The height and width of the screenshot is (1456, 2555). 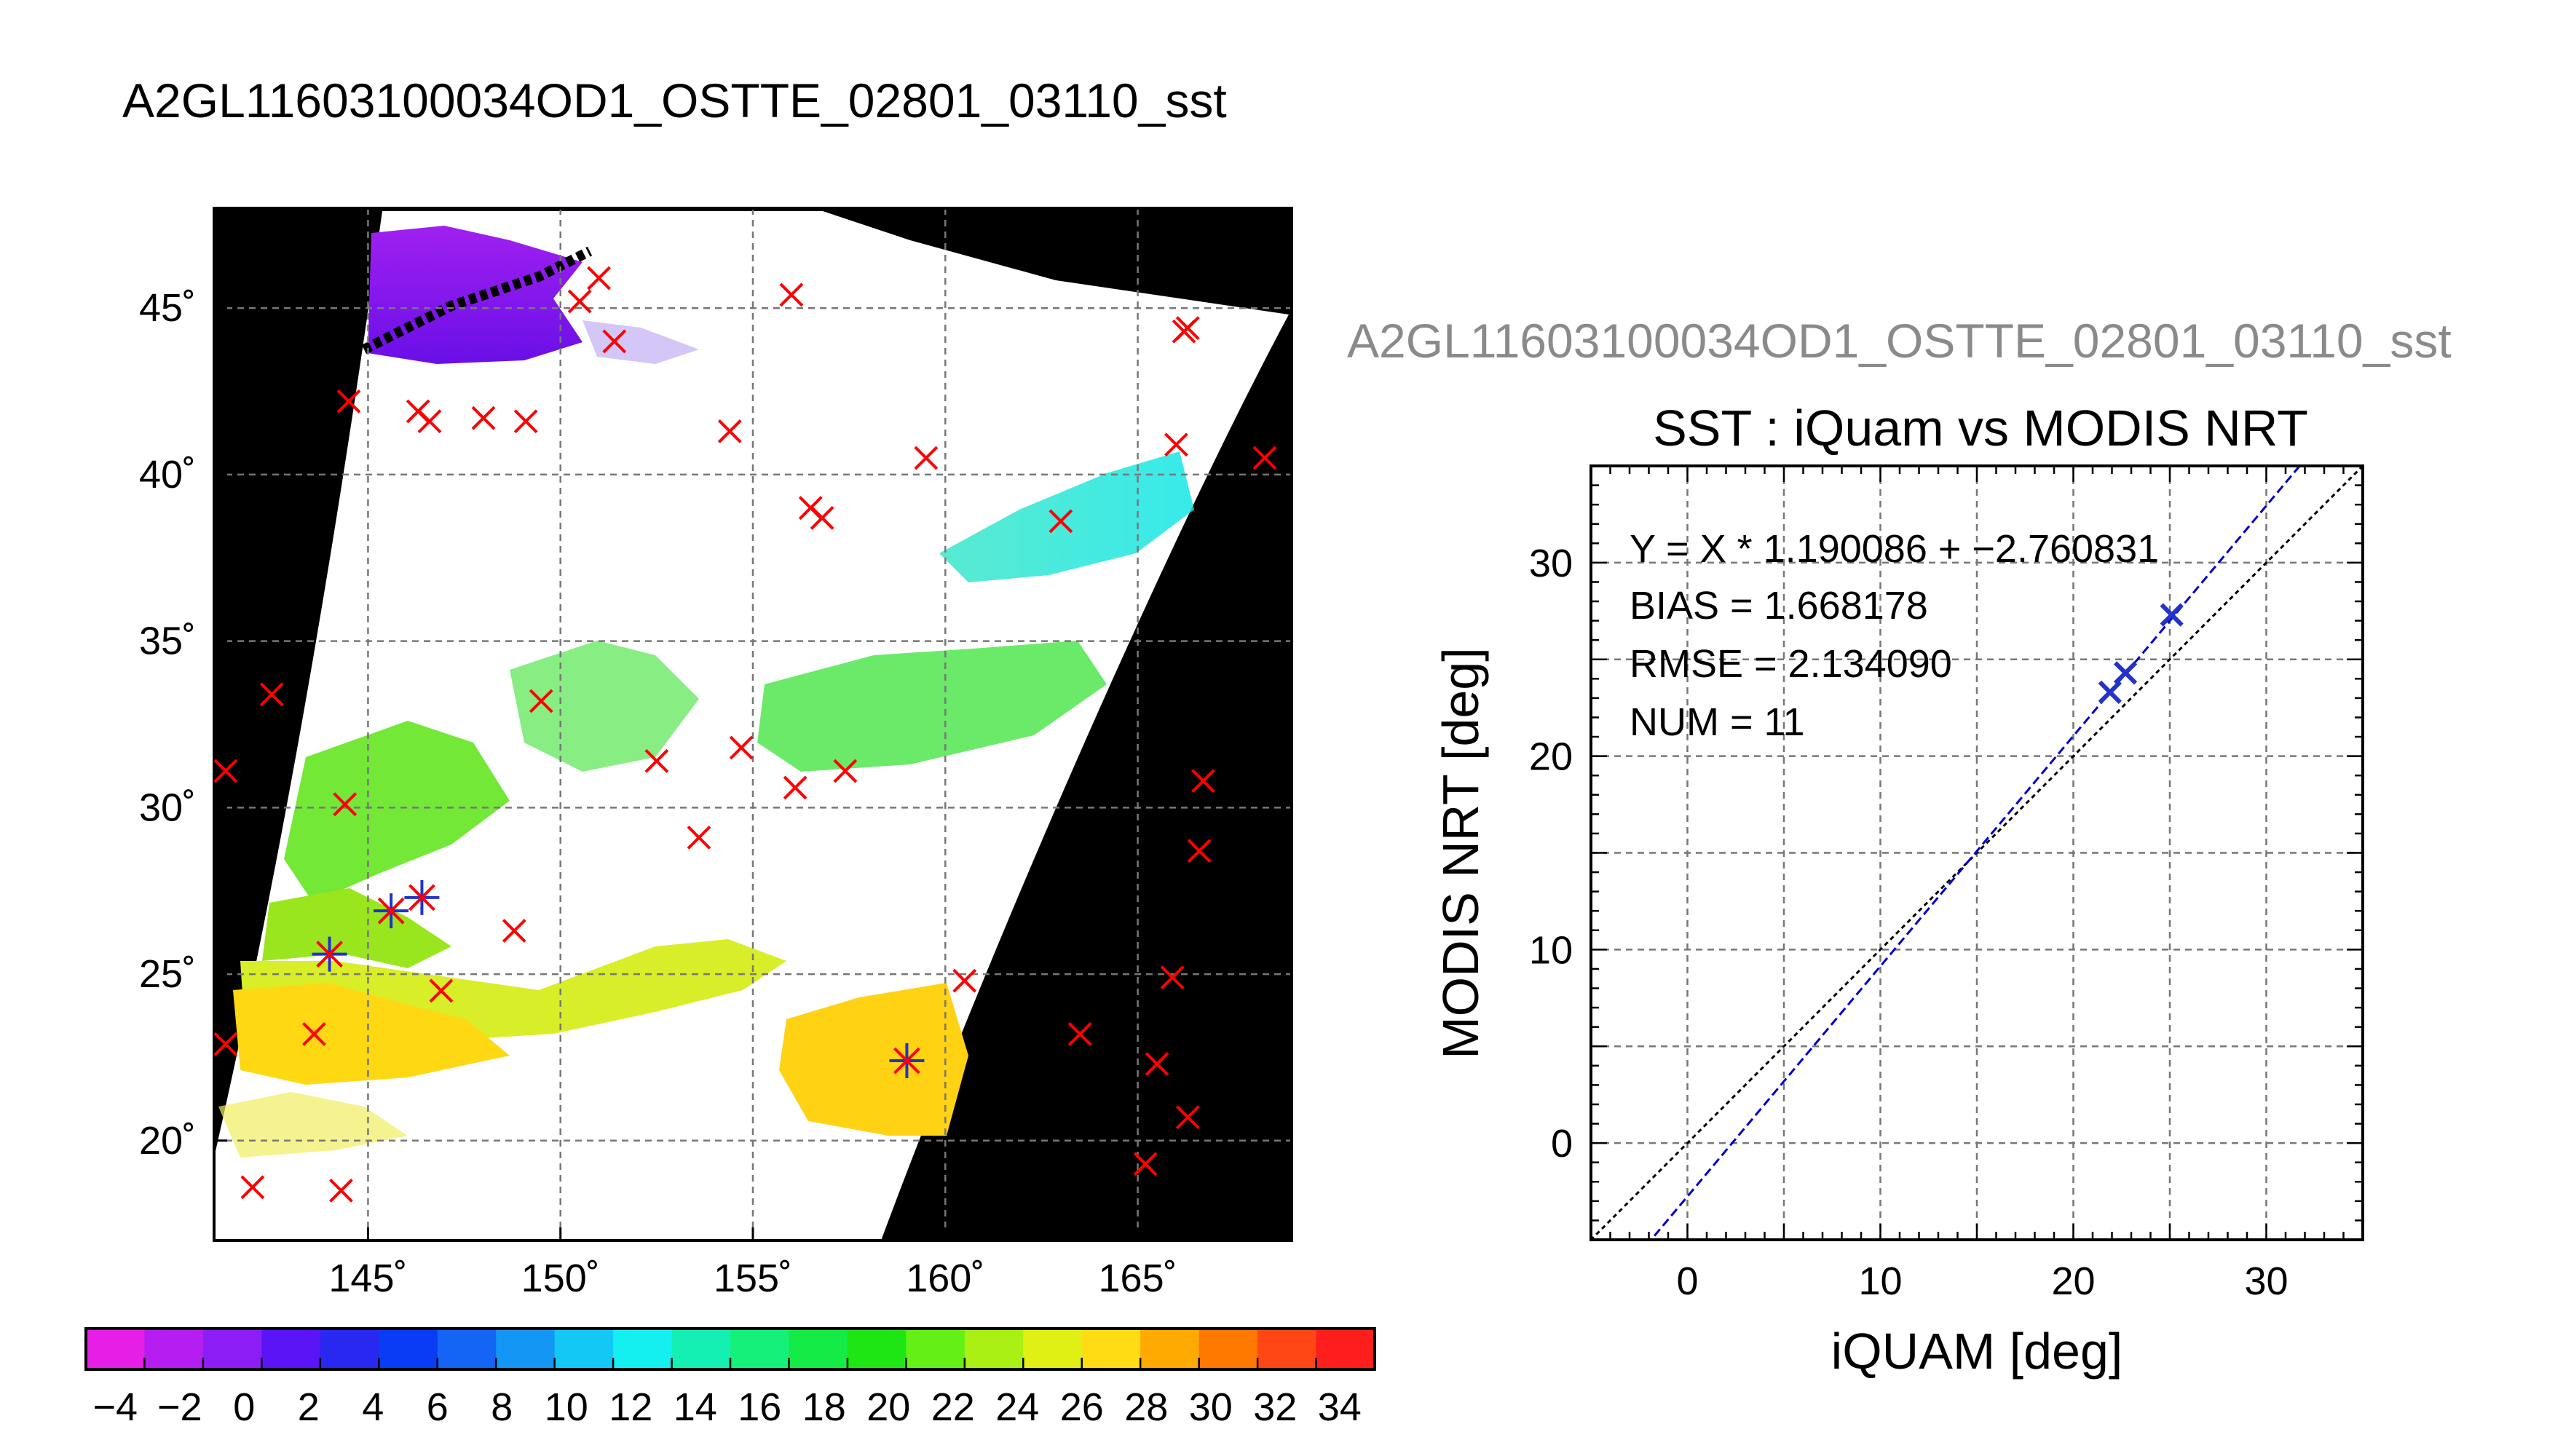 What do you see at coordinates (953, 1407) in the screenshot?
I see `colorbar-tick-label: 22` at bounding box center [953, 1407].